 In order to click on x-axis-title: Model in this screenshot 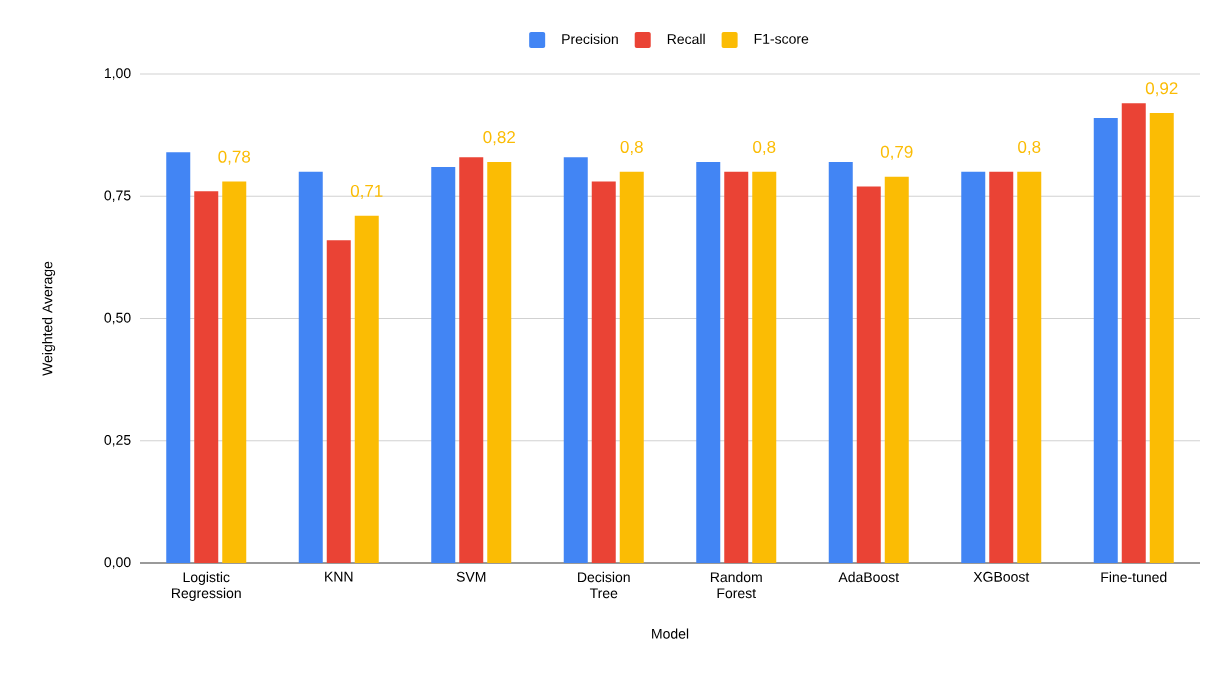, I will do `click(670, 633)`.